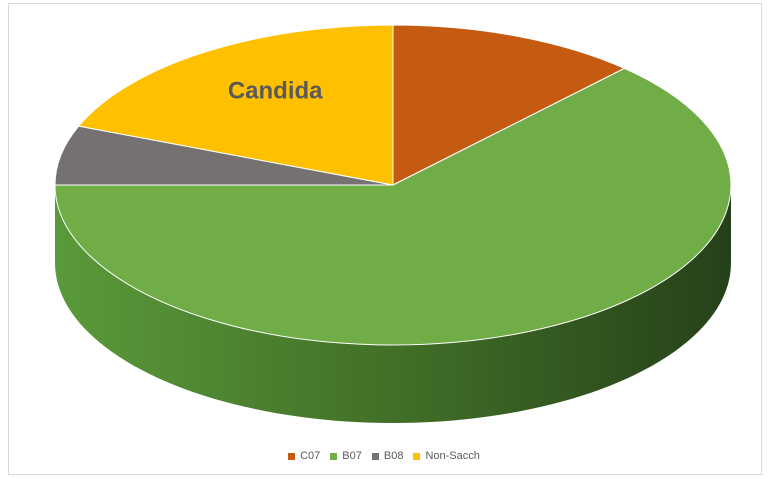  Describe the element at coordinates (452, 456) in the screenshot. I see `legend-label-non-sacch: Non-Sacch` at that location.